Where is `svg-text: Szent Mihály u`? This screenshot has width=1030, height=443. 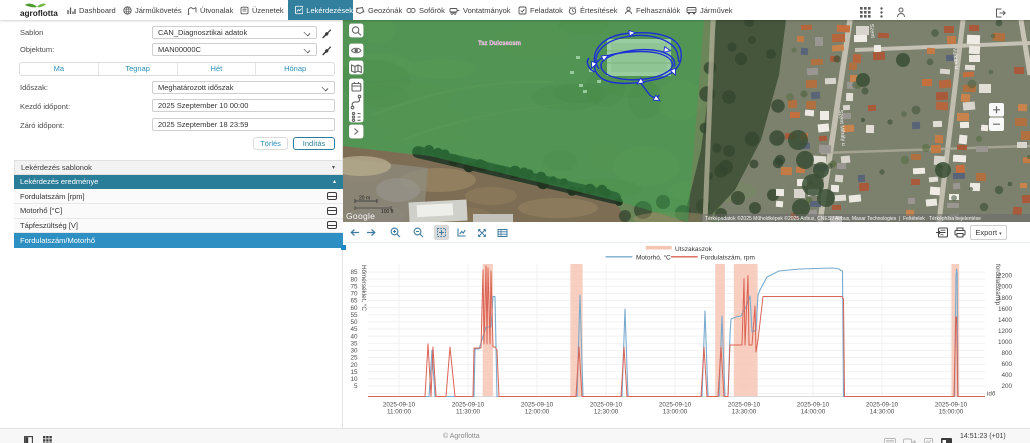 svg-text: Szent Mihály u is located at coordinates (841, 128).